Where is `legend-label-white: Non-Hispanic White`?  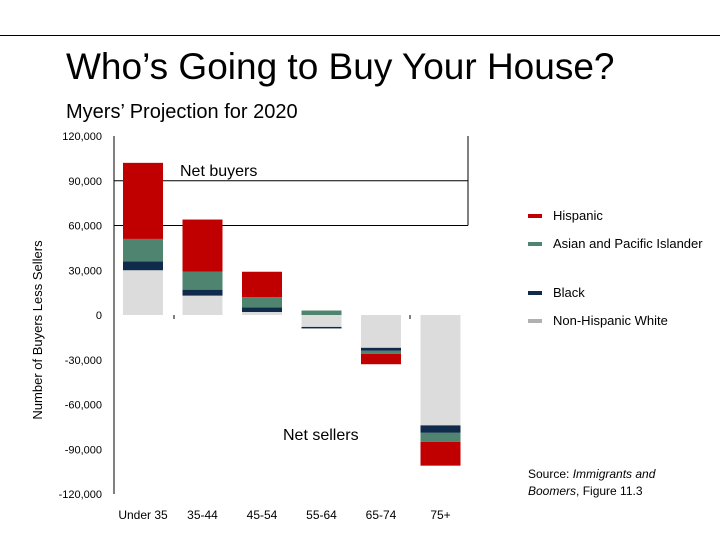 legend-label-white: Non-Hispanic White is located at coordinates (610, 320).